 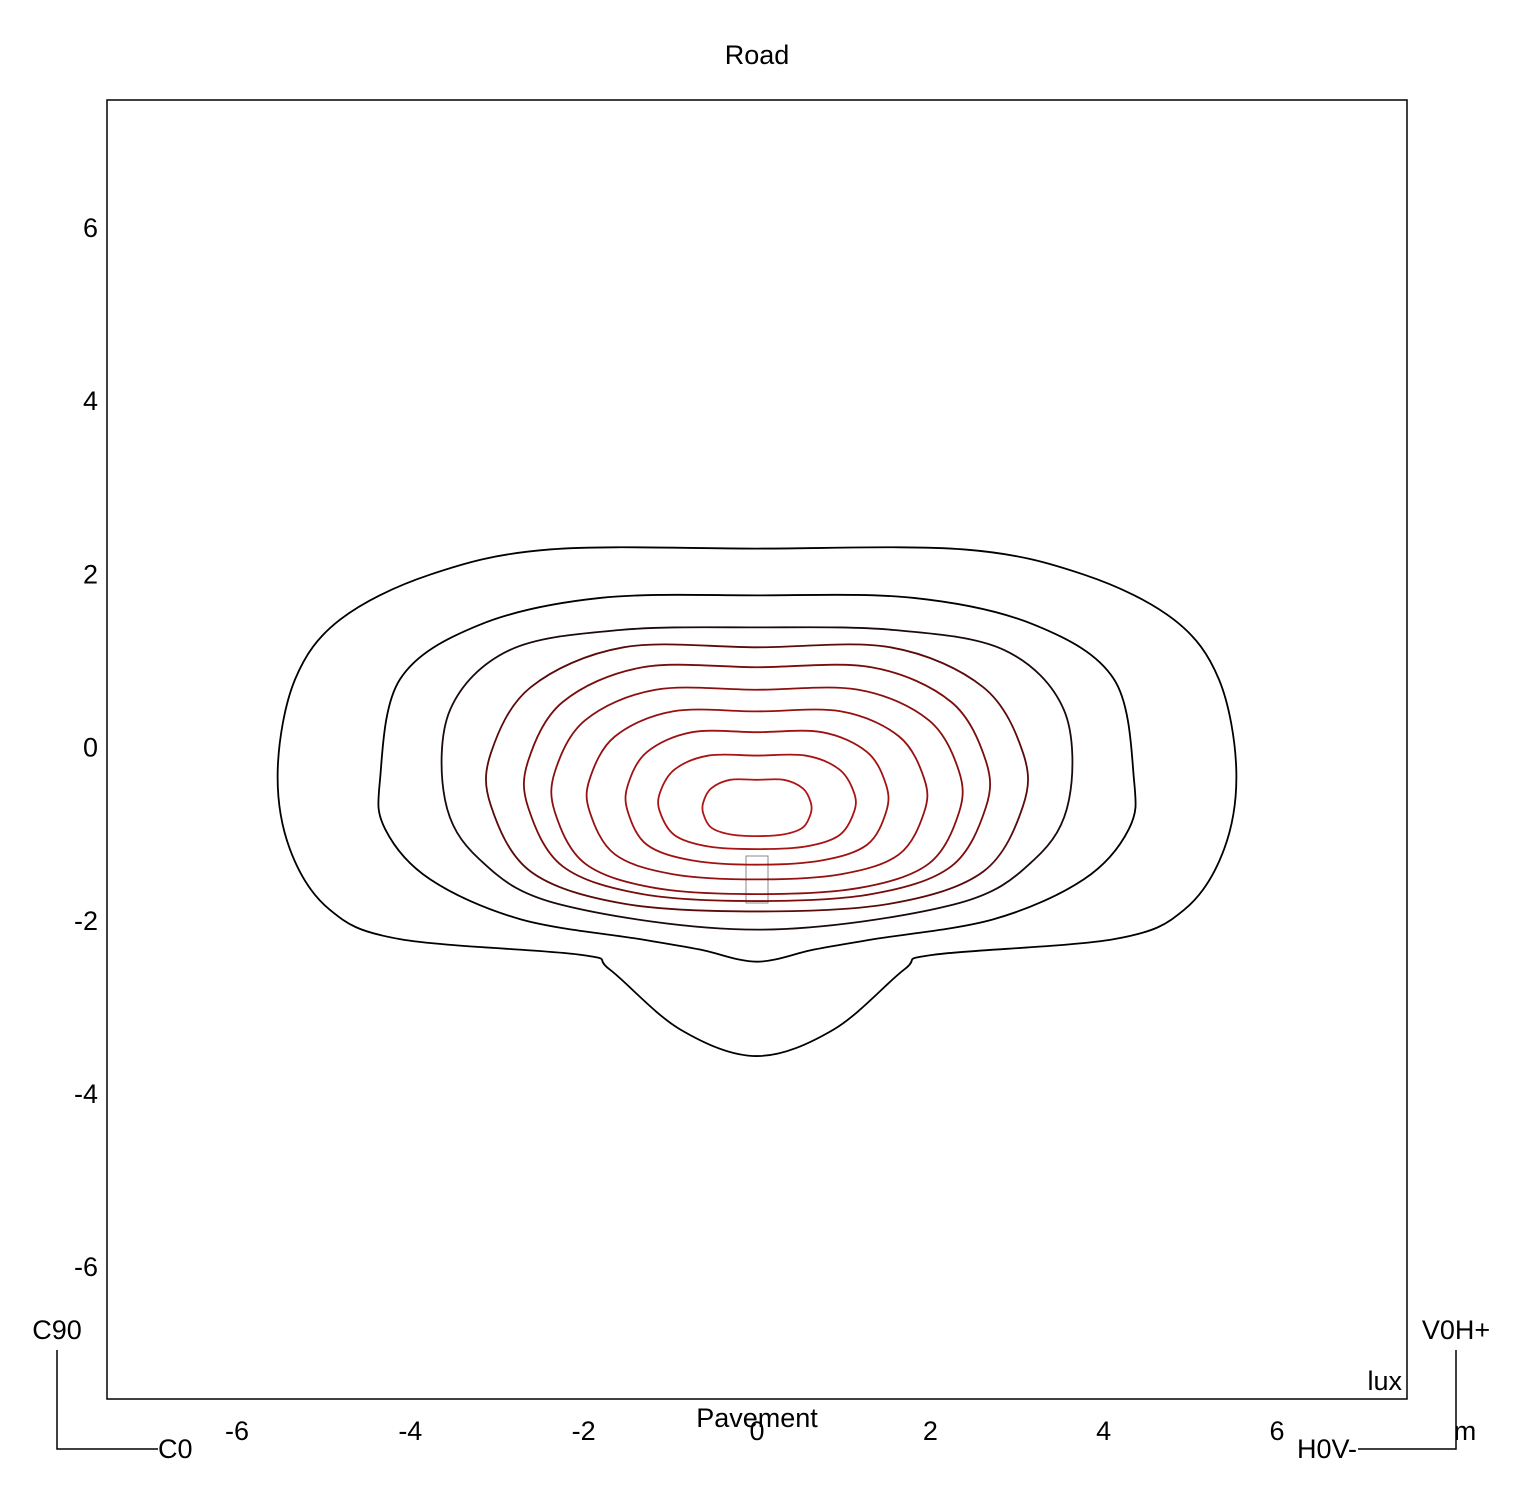 What do you see at coordinates (1384, 1381) in the screenshot?
I see `unit-label: lux` at bounding box center [1384, 1381].